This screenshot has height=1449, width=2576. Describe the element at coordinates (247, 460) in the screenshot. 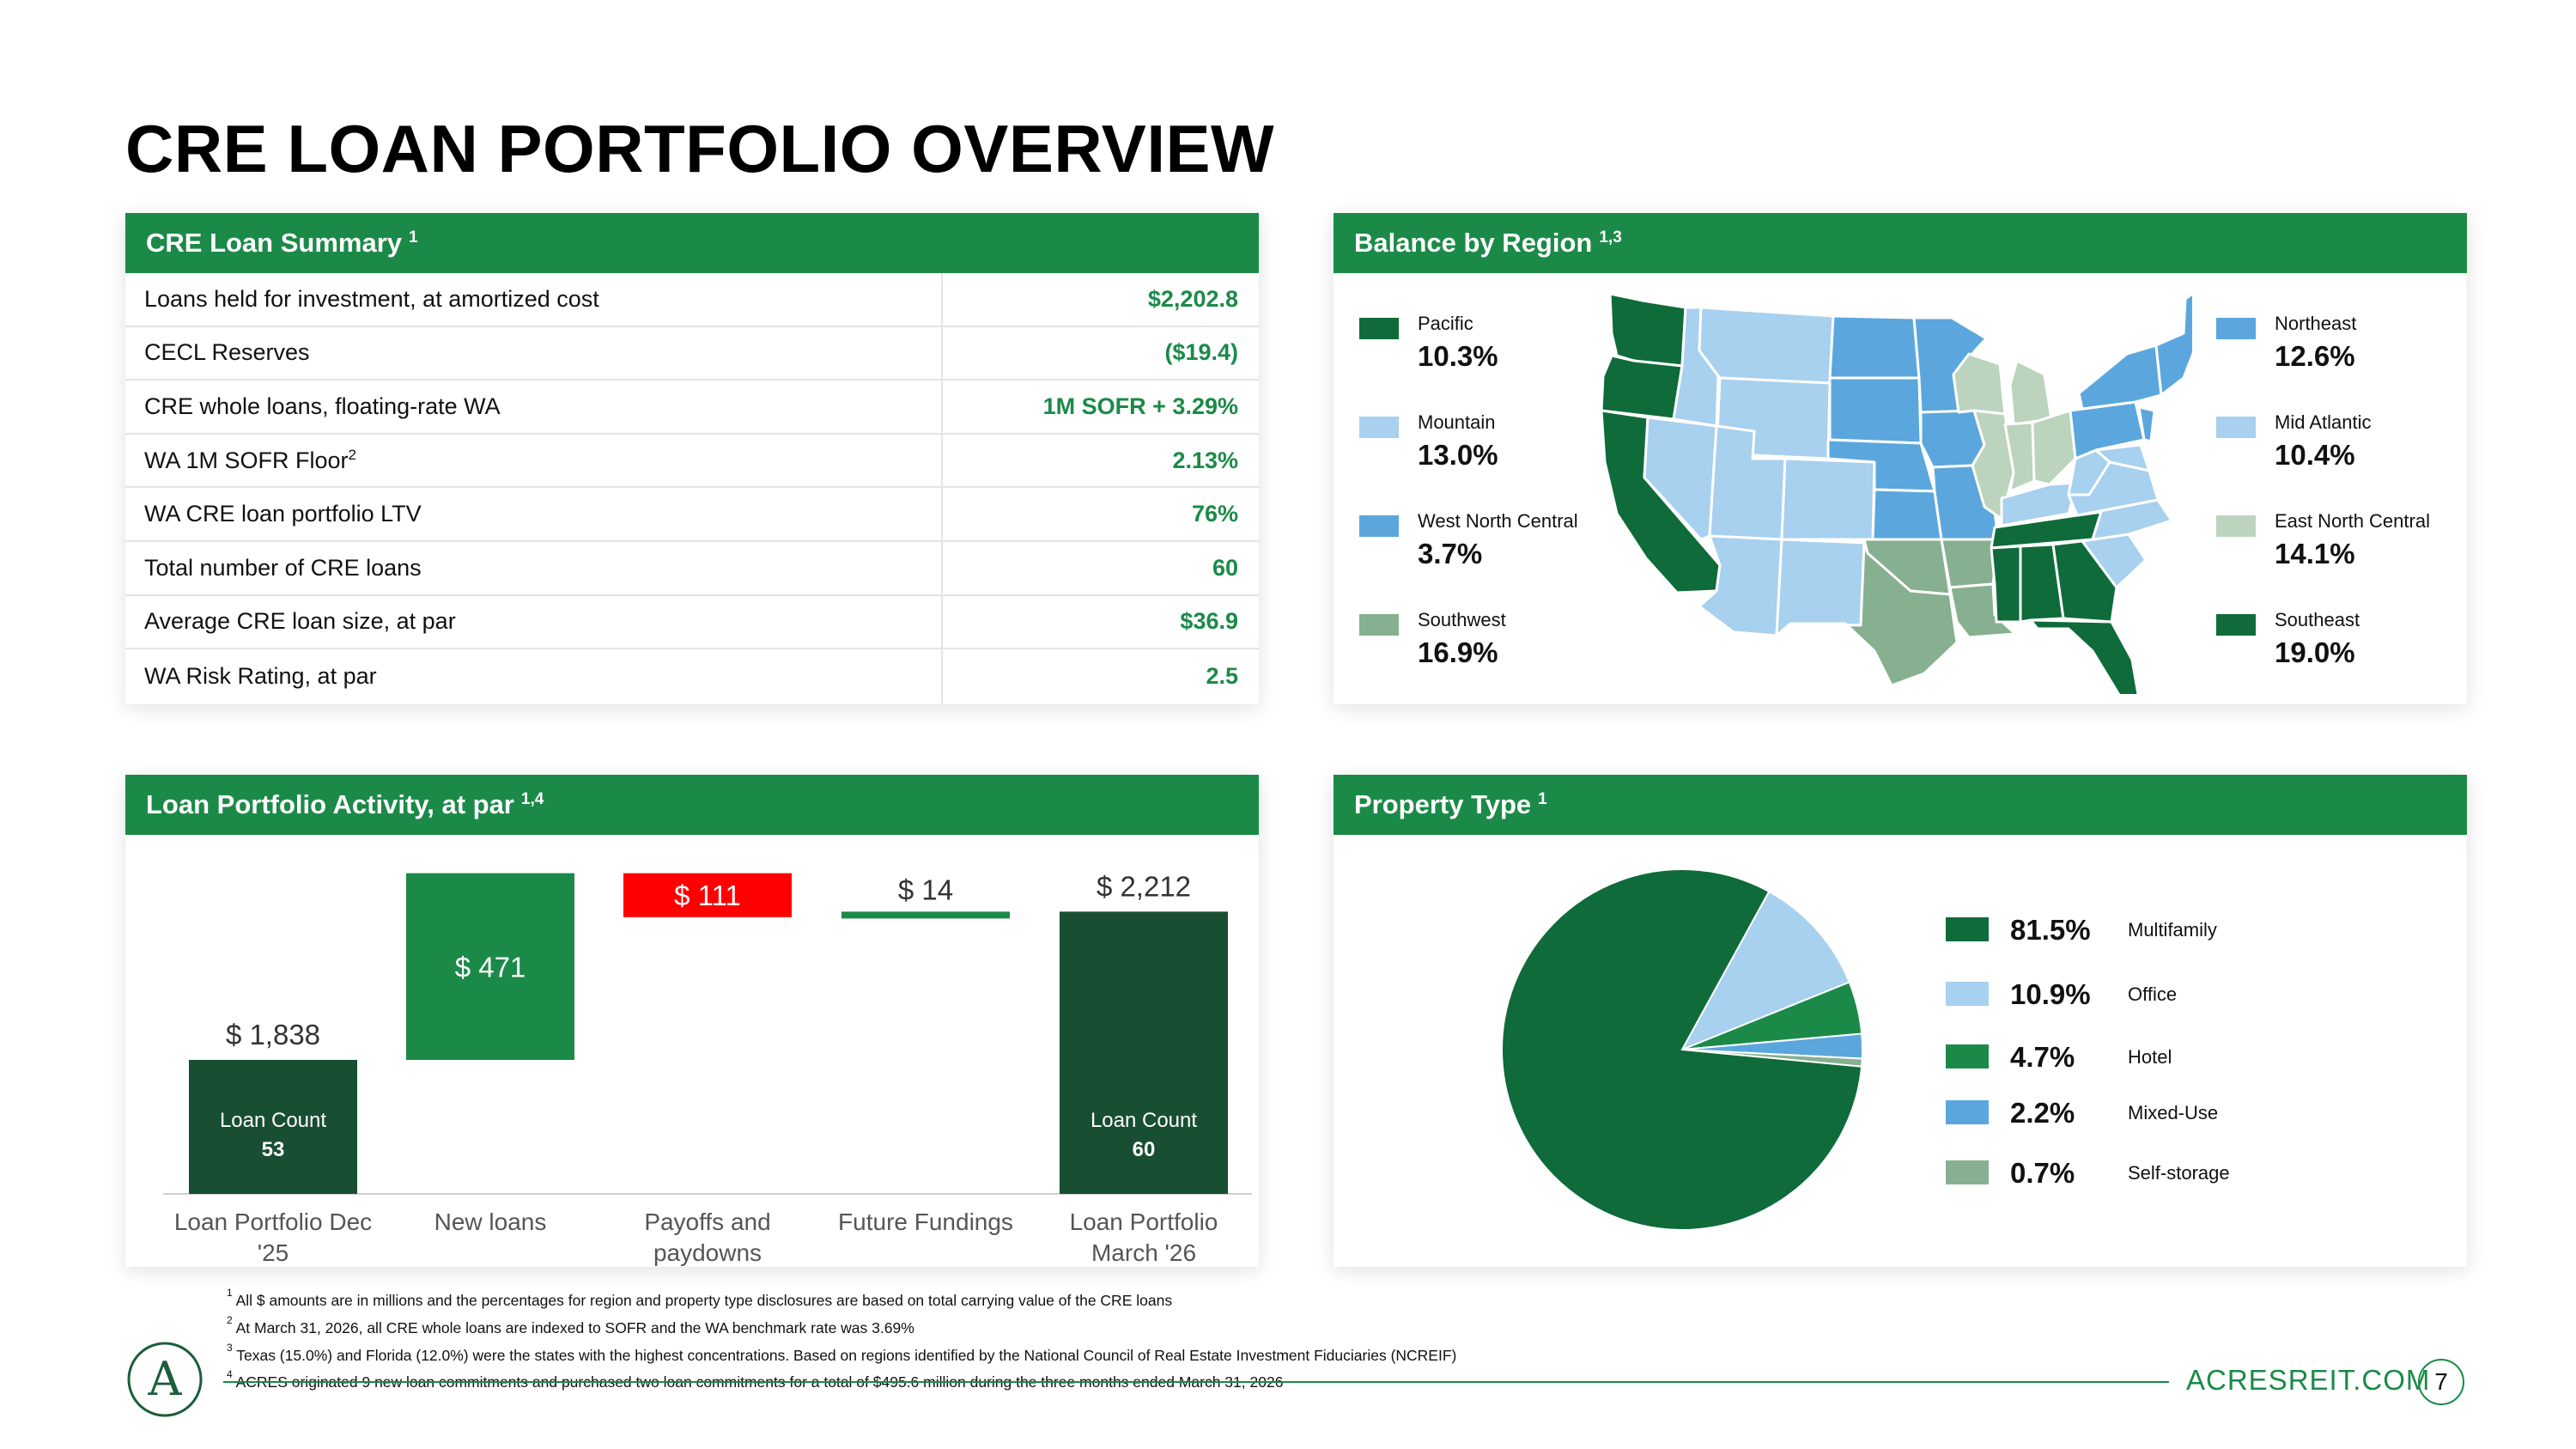

I see `summary-label-text: WA 1M SOFR Floor` at that location.